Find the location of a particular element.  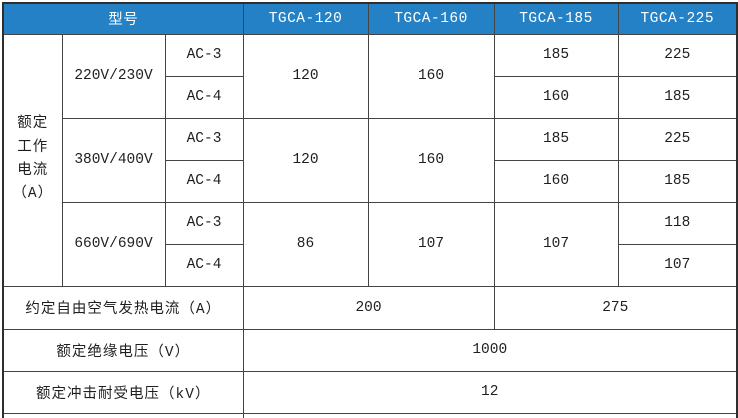

table-row: 约定自由空气发热电流（A） 200 275 is located at coordinates (370, 307).